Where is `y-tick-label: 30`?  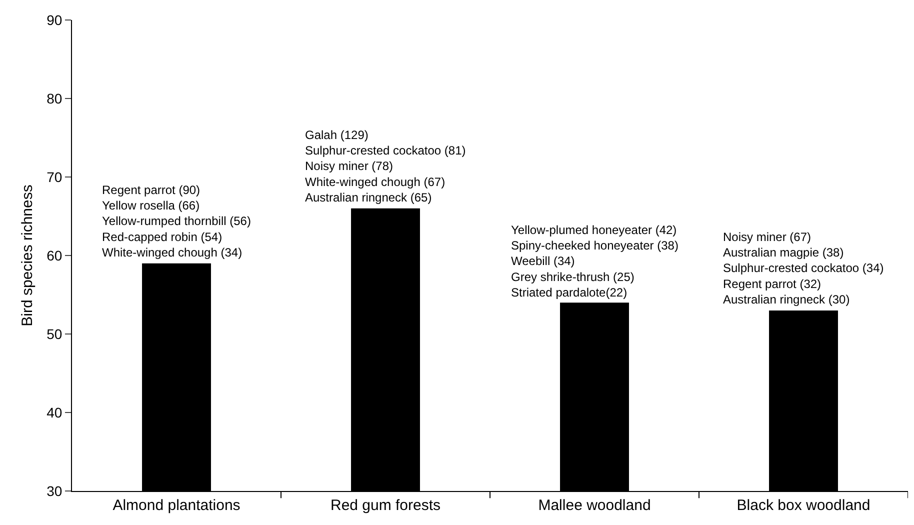
y-tick-label: 30 is located at coordinates (54, 490).